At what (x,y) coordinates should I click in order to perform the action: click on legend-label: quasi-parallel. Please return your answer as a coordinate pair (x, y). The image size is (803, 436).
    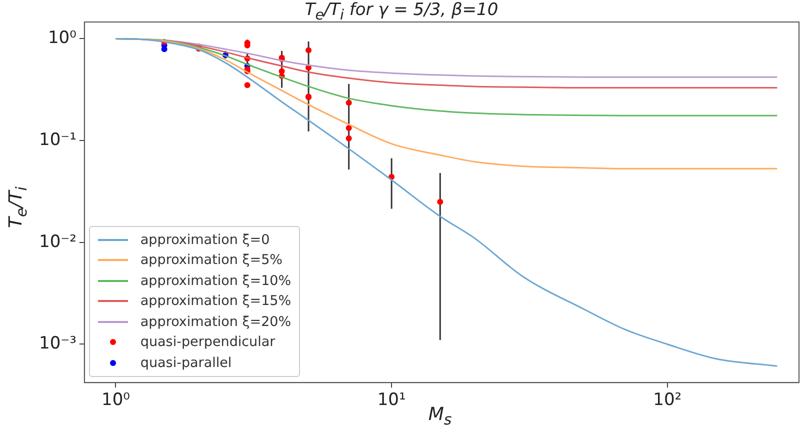
    Looking at the image, I should click on (186, 362).